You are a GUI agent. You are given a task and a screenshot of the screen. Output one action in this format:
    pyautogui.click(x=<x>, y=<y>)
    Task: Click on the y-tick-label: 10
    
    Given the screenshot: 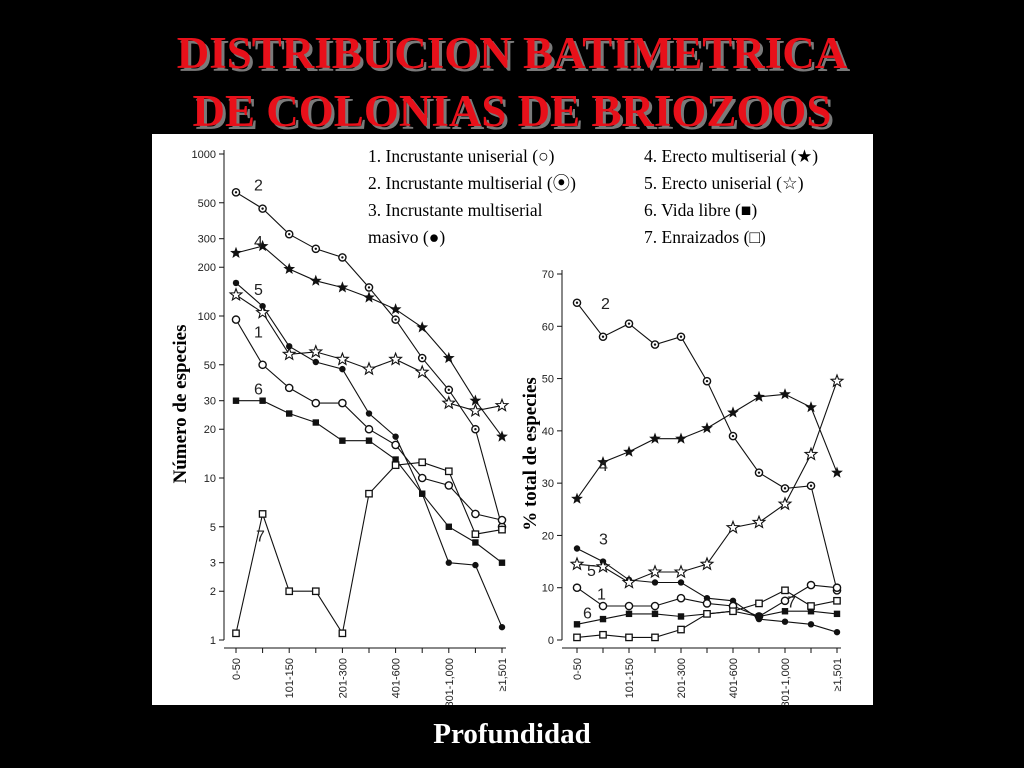 What is the action you would take?
    pyautogui.click(x=548, y=589)
    